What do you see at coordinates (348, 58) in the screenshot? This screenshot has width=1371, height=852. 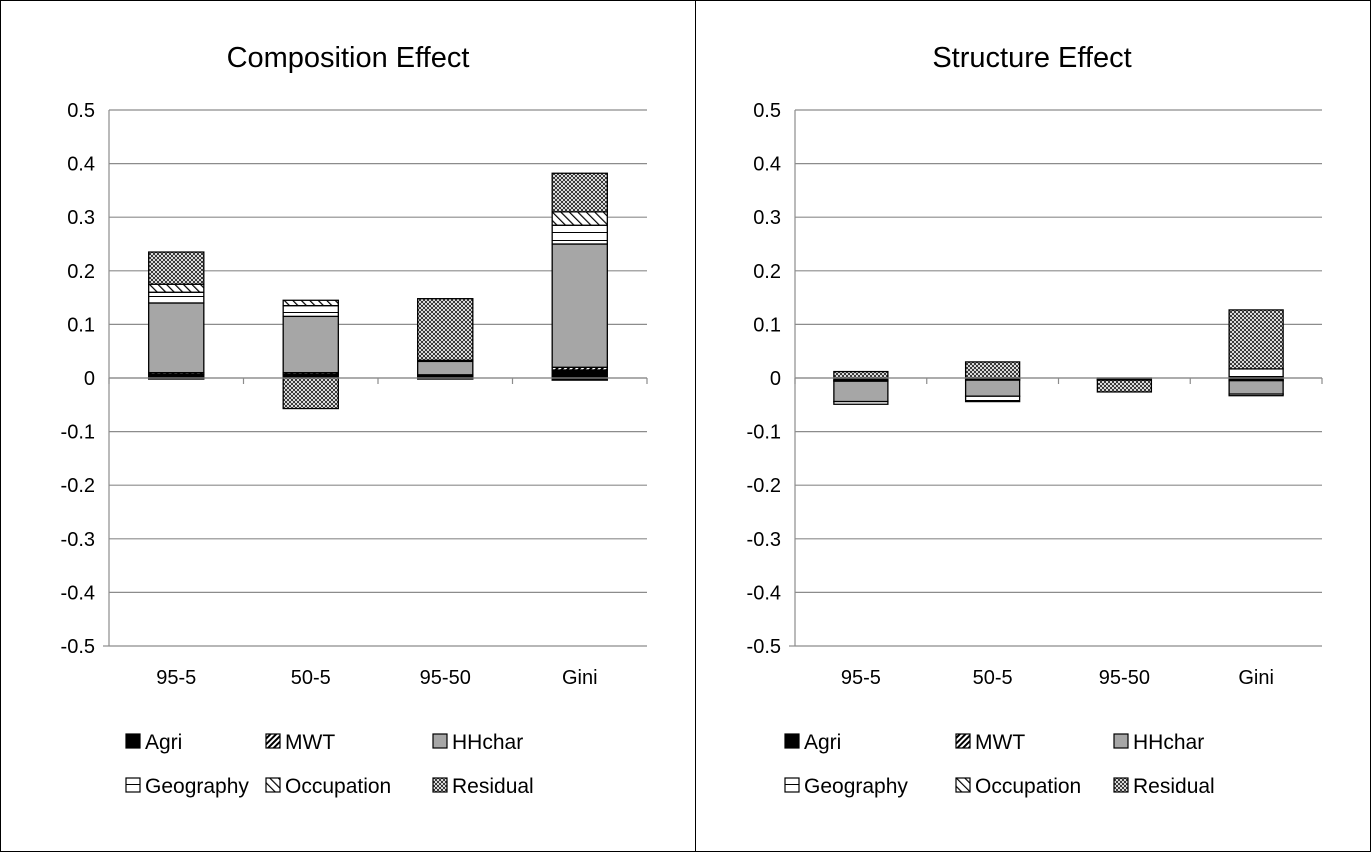 I see `chart-title: Composition Effect` at bounding box center [348, 58].